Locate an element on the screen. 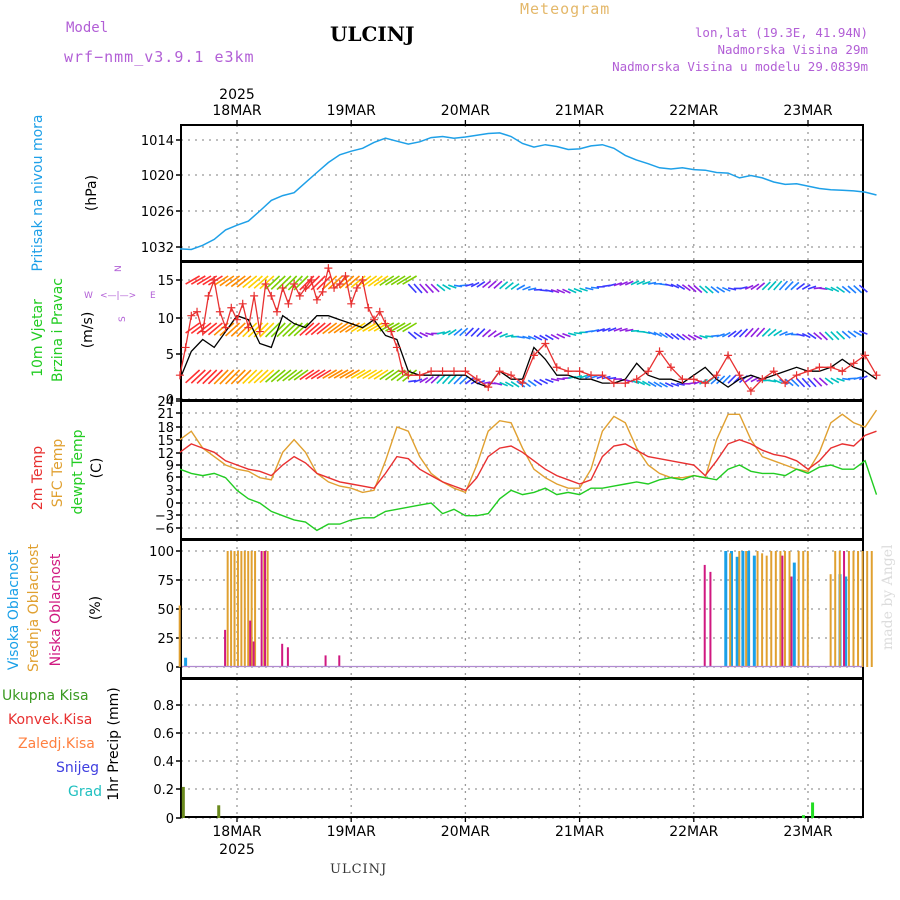  y-tick-label: 21 is located at coordinates (165, 414).